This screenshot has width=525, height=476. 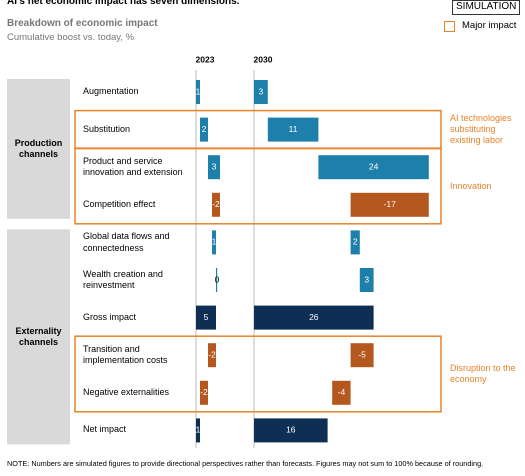 I want to click on row-label: Negative externalities, so click(x=126, y=391).